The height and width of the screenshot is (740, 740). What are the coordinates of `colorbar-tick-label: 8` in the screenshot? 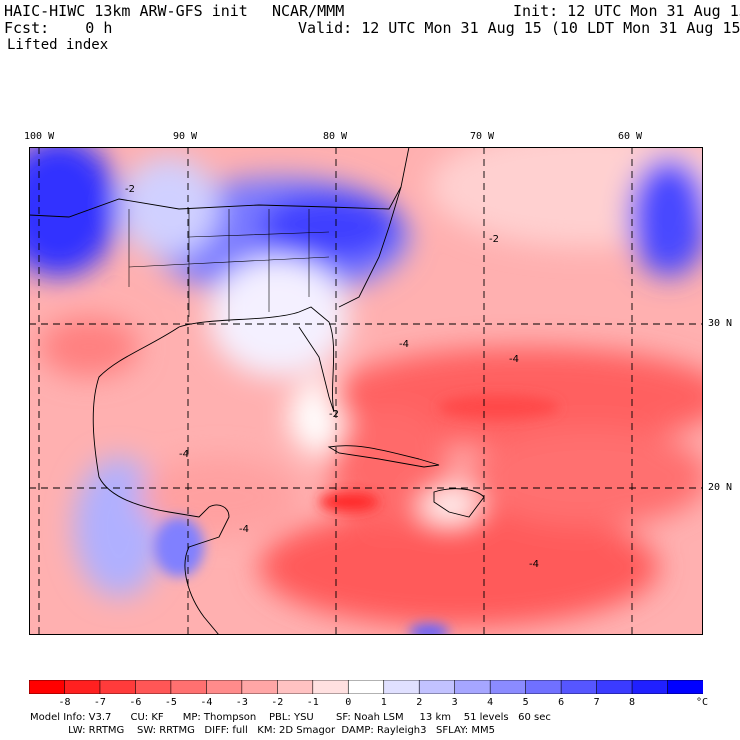 It's located at (632, 702).